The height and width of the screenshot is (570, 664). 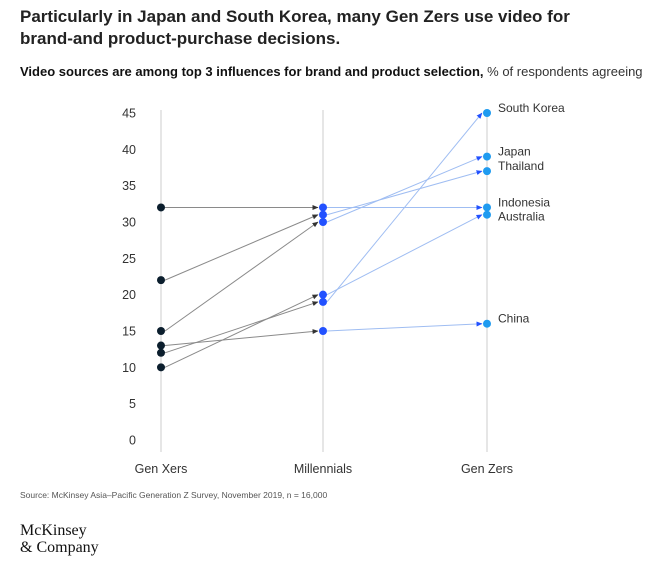 I want to click on series-label: Indonesia, so click(x=524, y=202).